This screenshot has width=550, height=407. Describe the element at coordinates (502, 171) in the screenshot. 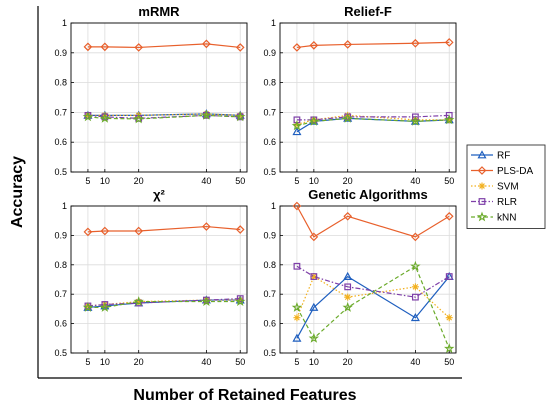

I see `legend-entry-pls-da: PLS-DA` at that location.